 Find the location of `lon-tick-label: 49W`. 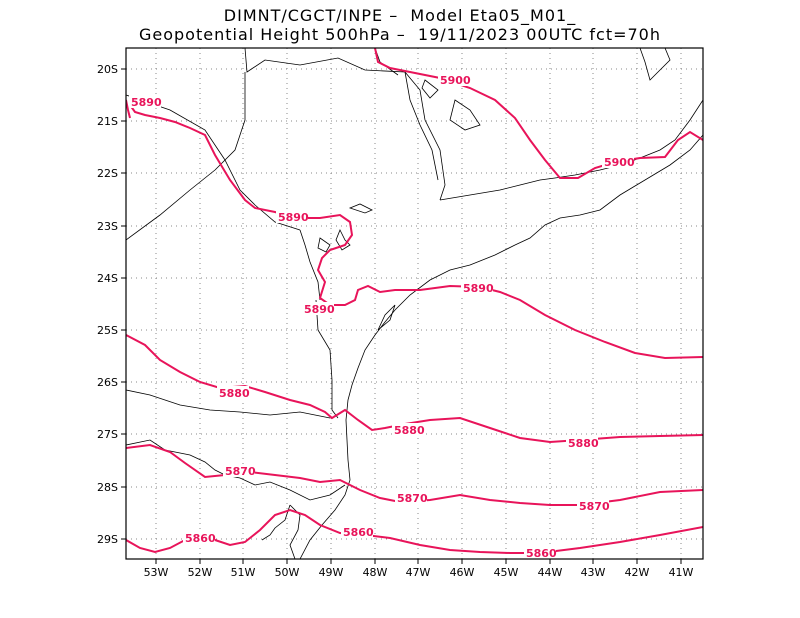

lon-tick-label: 49W is located at coordinates (331, 572).